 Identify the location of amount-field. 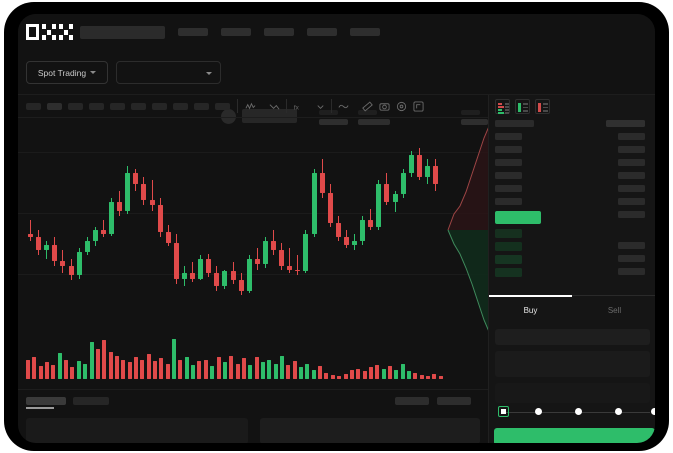
(572, 393).